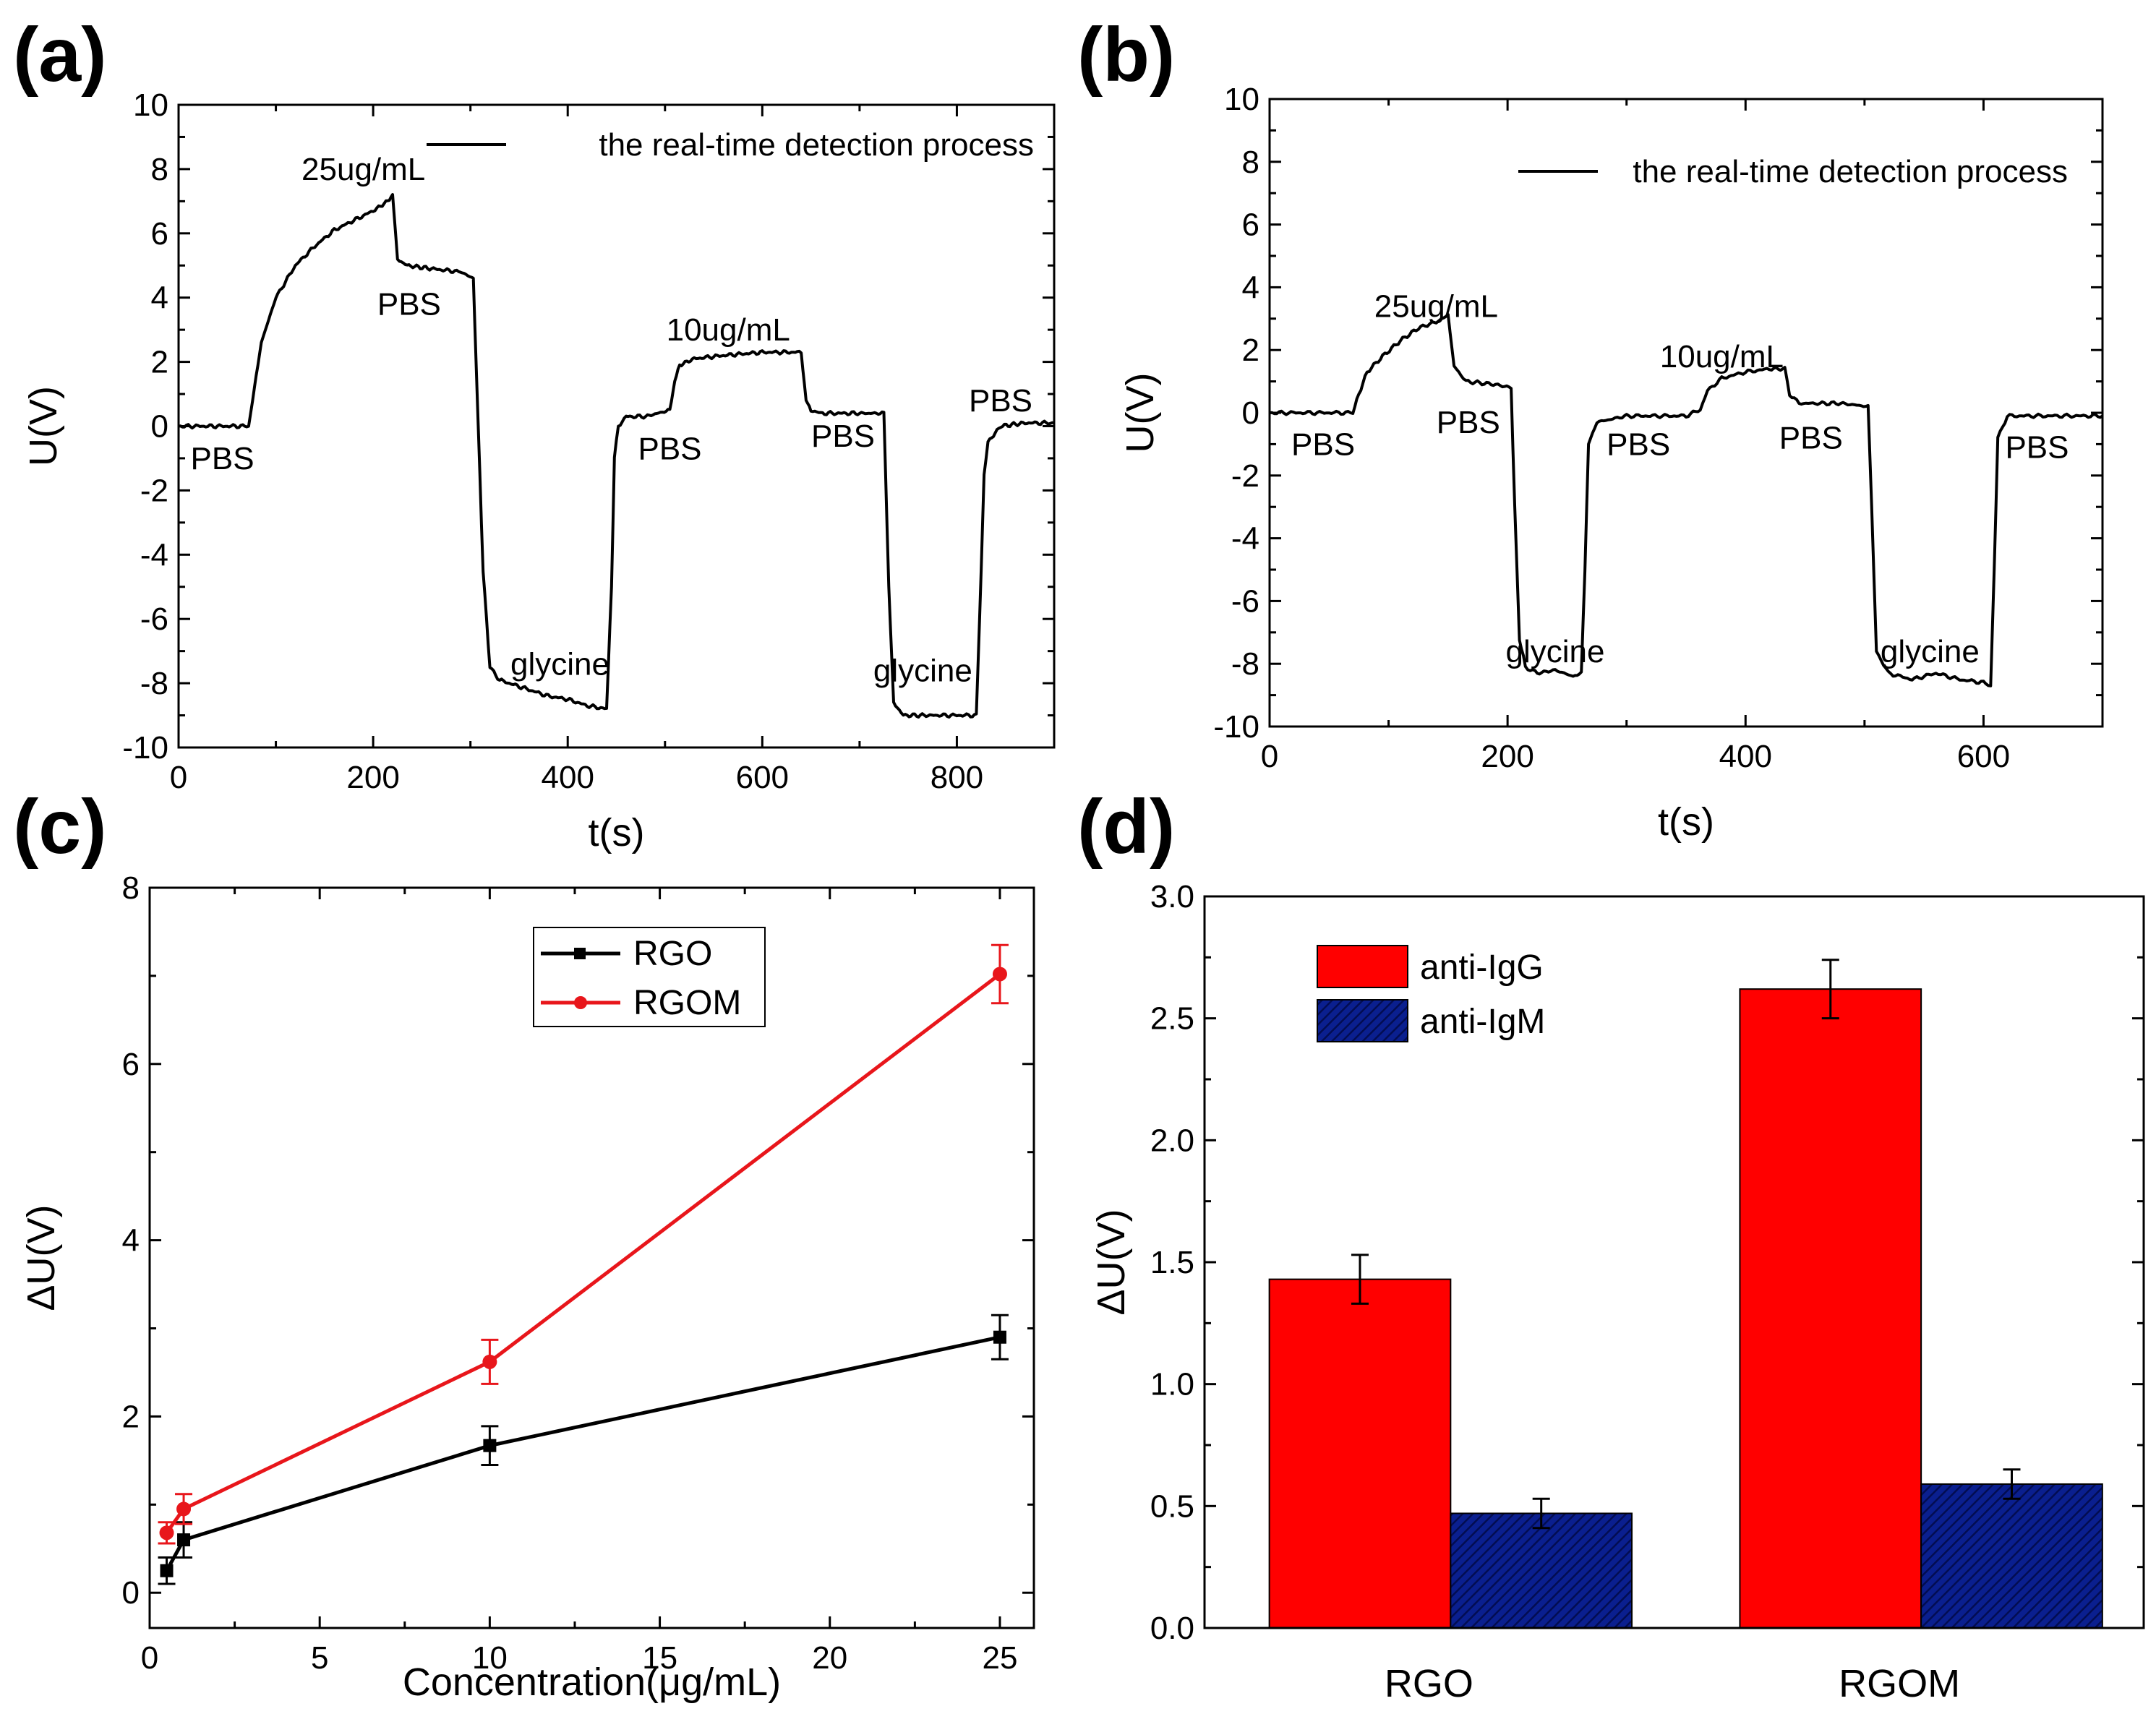  I want to click on plot-frame, so click(1686, 413).